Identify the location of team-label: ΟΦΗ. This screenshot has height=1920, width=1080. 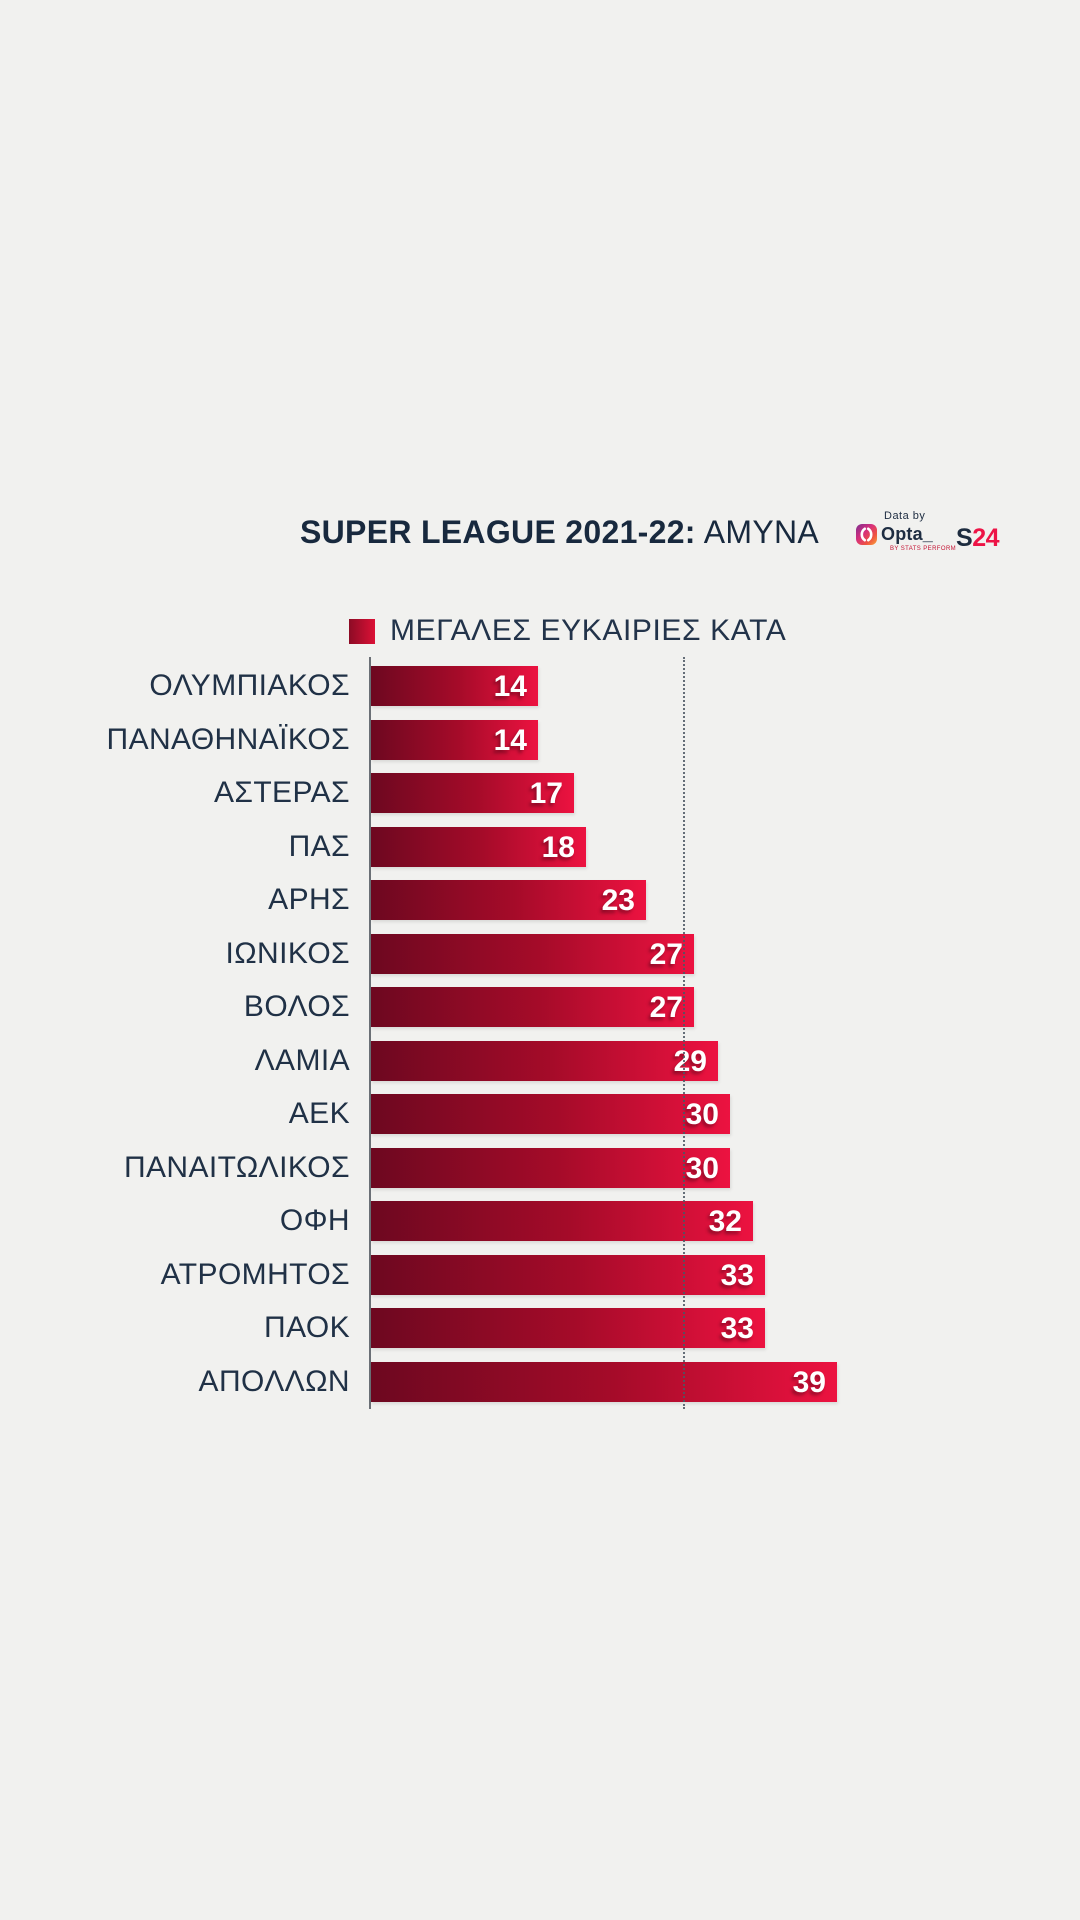
(314, 1220).